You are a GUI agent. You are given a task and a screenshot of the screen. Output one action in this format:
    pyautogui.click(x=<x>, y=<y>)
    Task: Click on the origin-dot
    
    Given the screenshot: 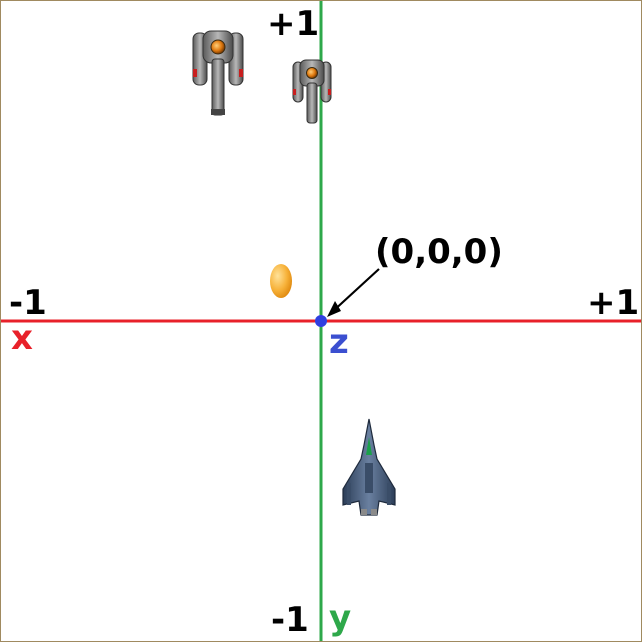 What is the action you would take?
    pyautogui.click(x=321, y=321)
    